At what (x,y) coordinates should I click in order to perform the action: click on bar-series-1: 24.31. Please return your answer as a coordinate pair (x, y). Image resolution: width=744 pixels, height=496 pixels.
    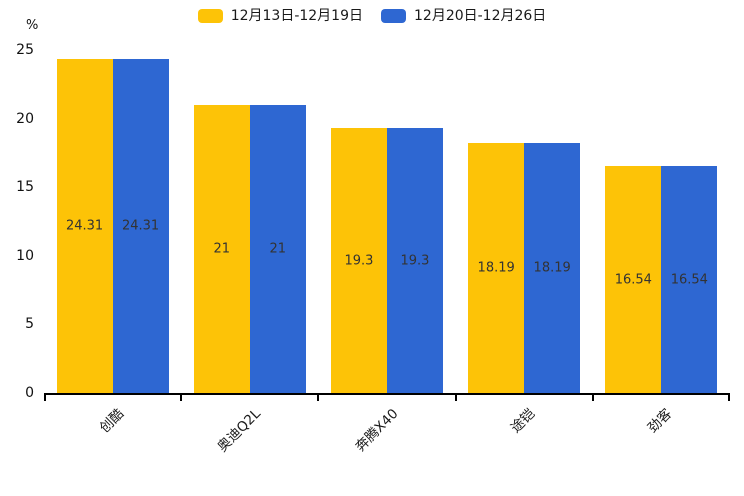
    Looking at the image, I should click on (84, 226).